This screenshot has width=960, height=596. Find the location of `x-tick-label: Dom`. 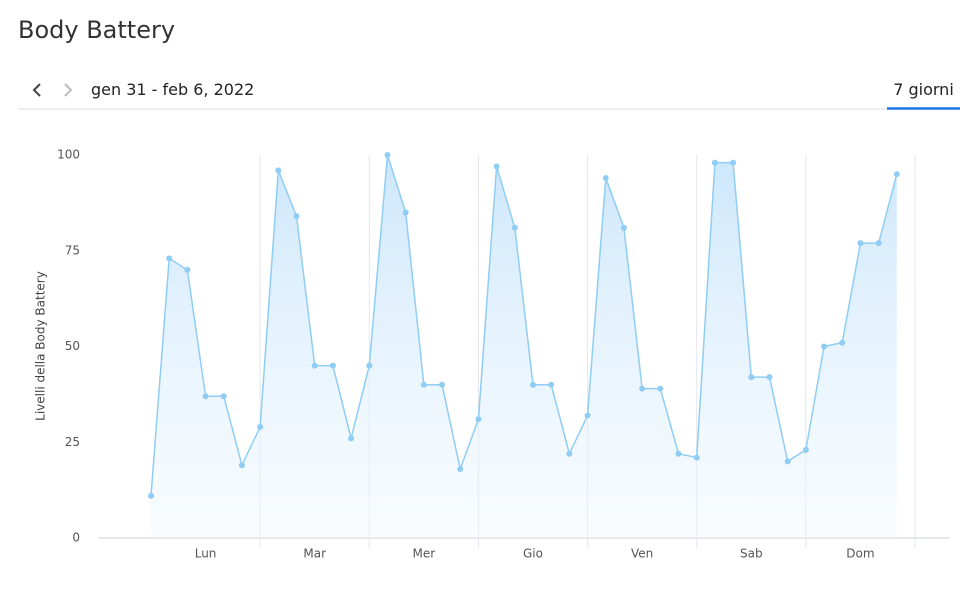

x-tick-label: Dom is located at coordinates (860, 554).